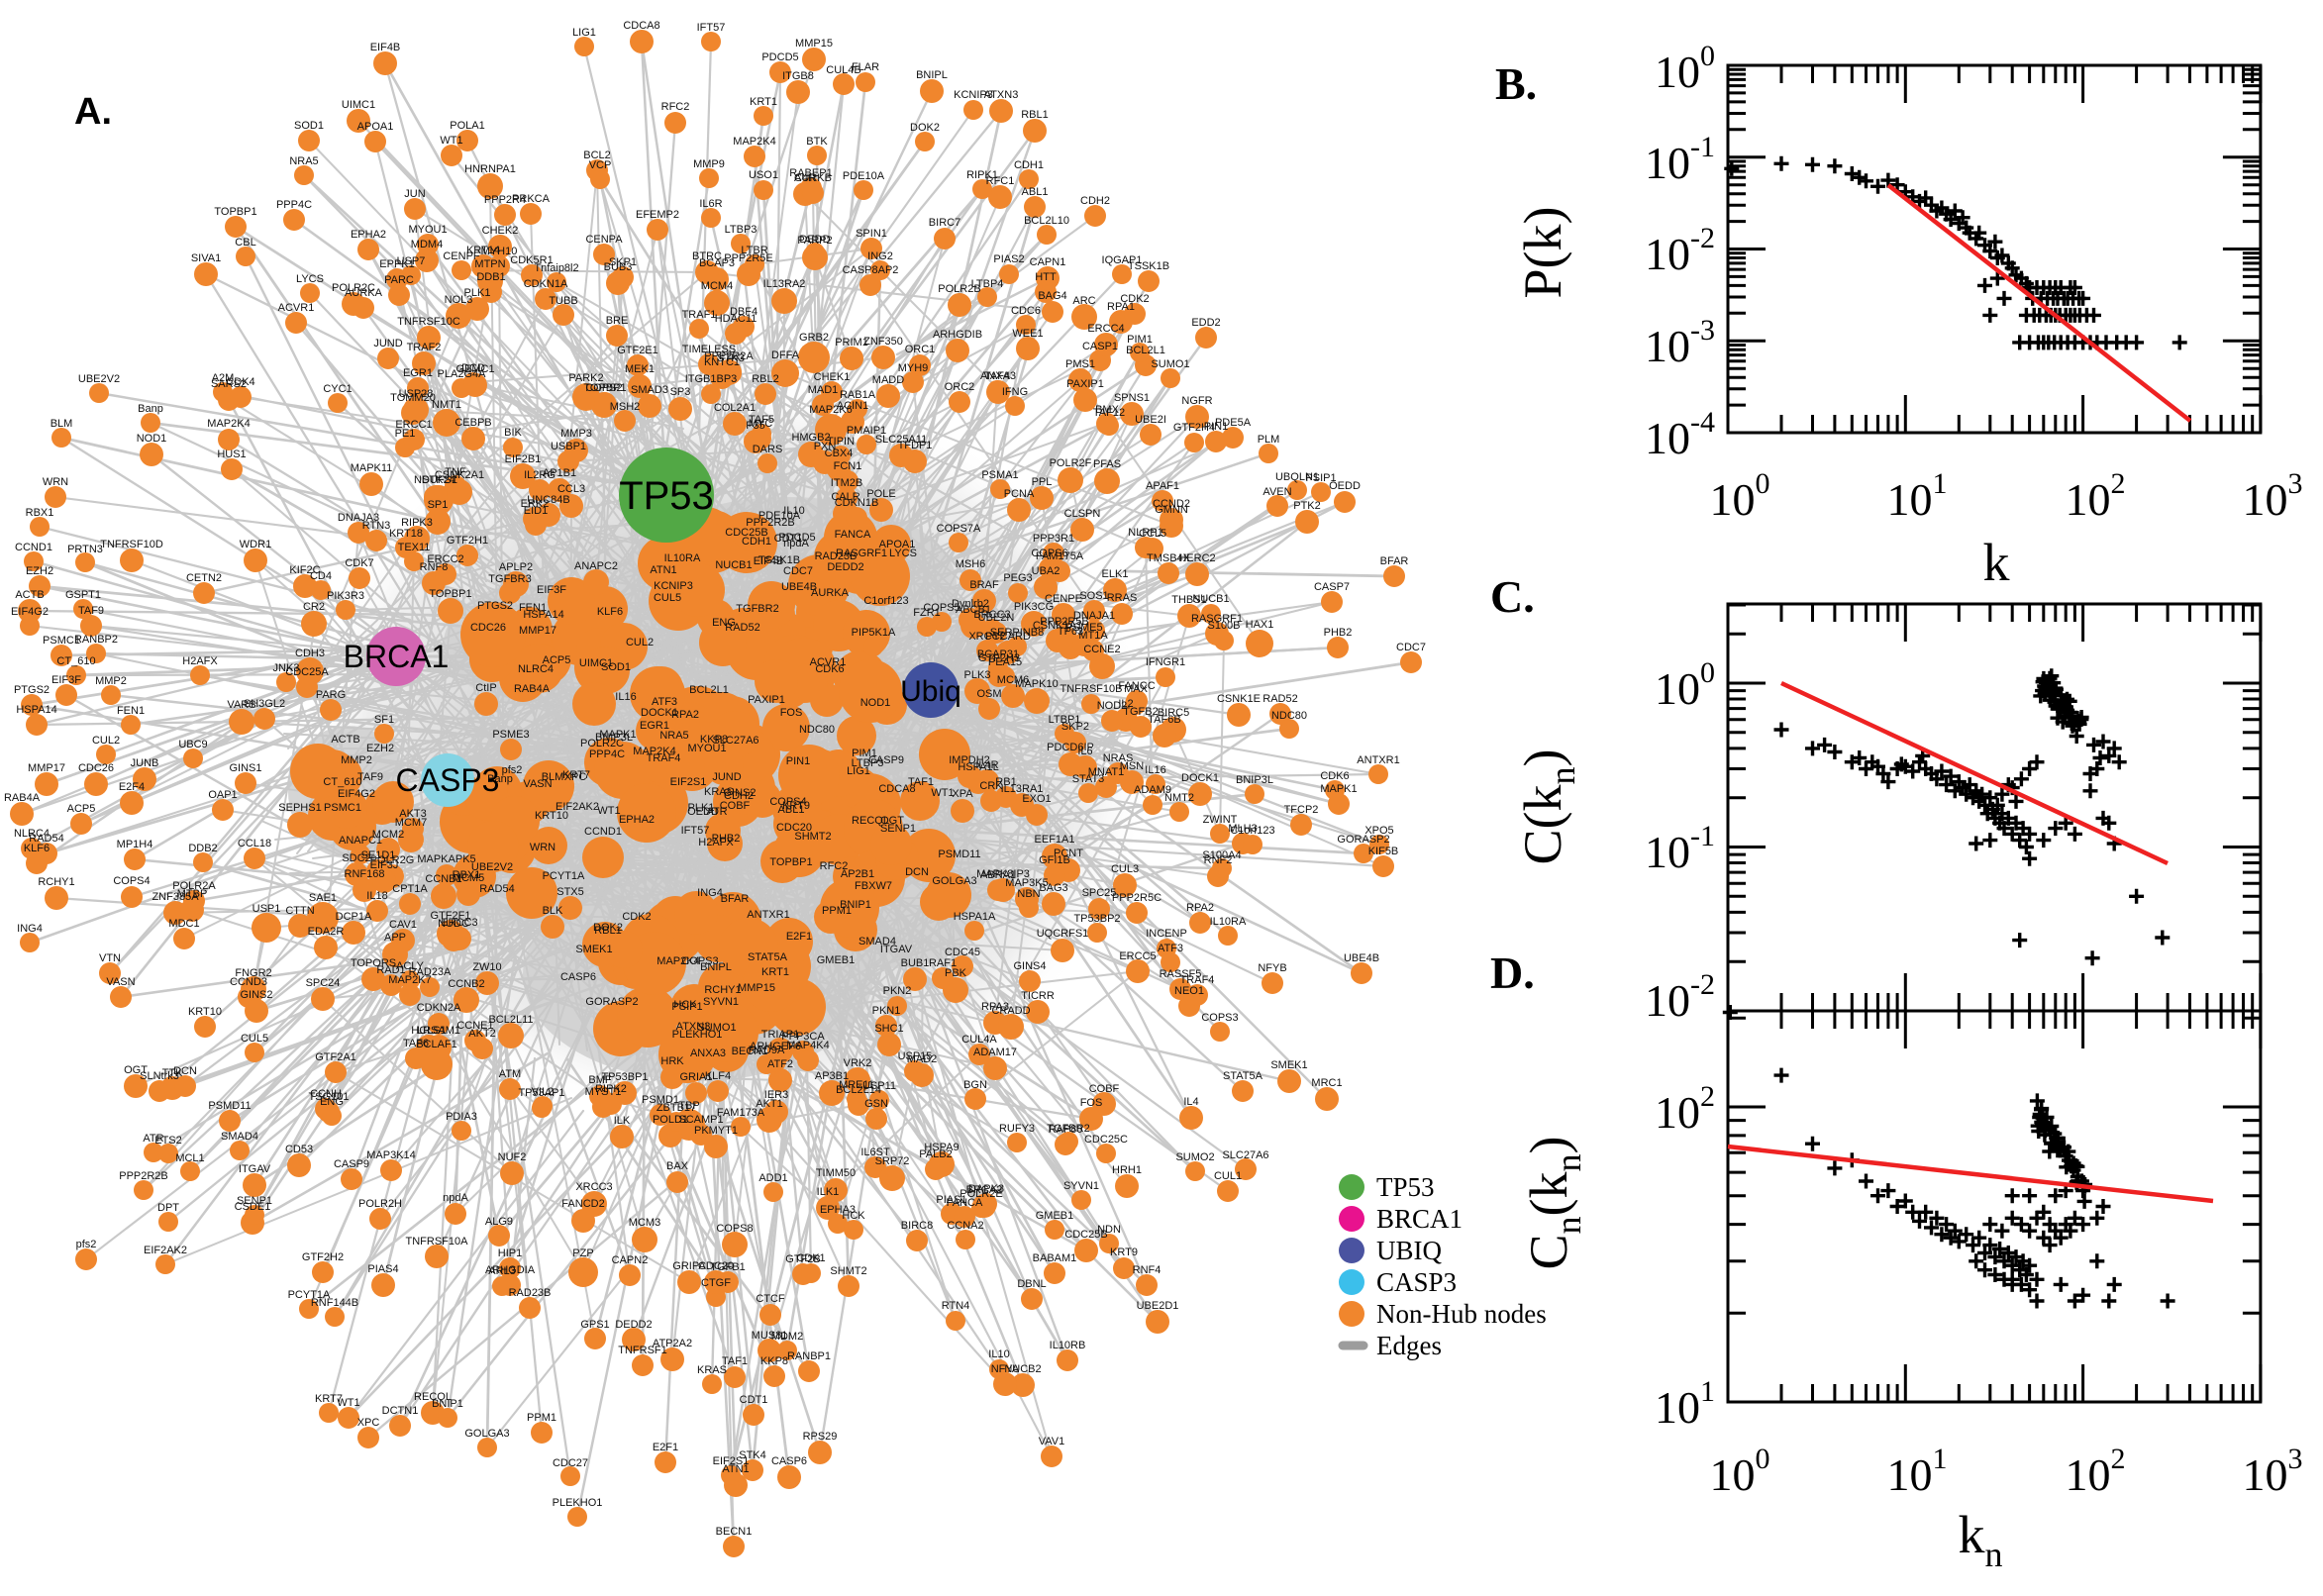 The width and height of the screenshot is (2323, 1596). Describe the element at coordinates (810, 1258) in the screenshot. I see `svg-text: CDK1` at that location.